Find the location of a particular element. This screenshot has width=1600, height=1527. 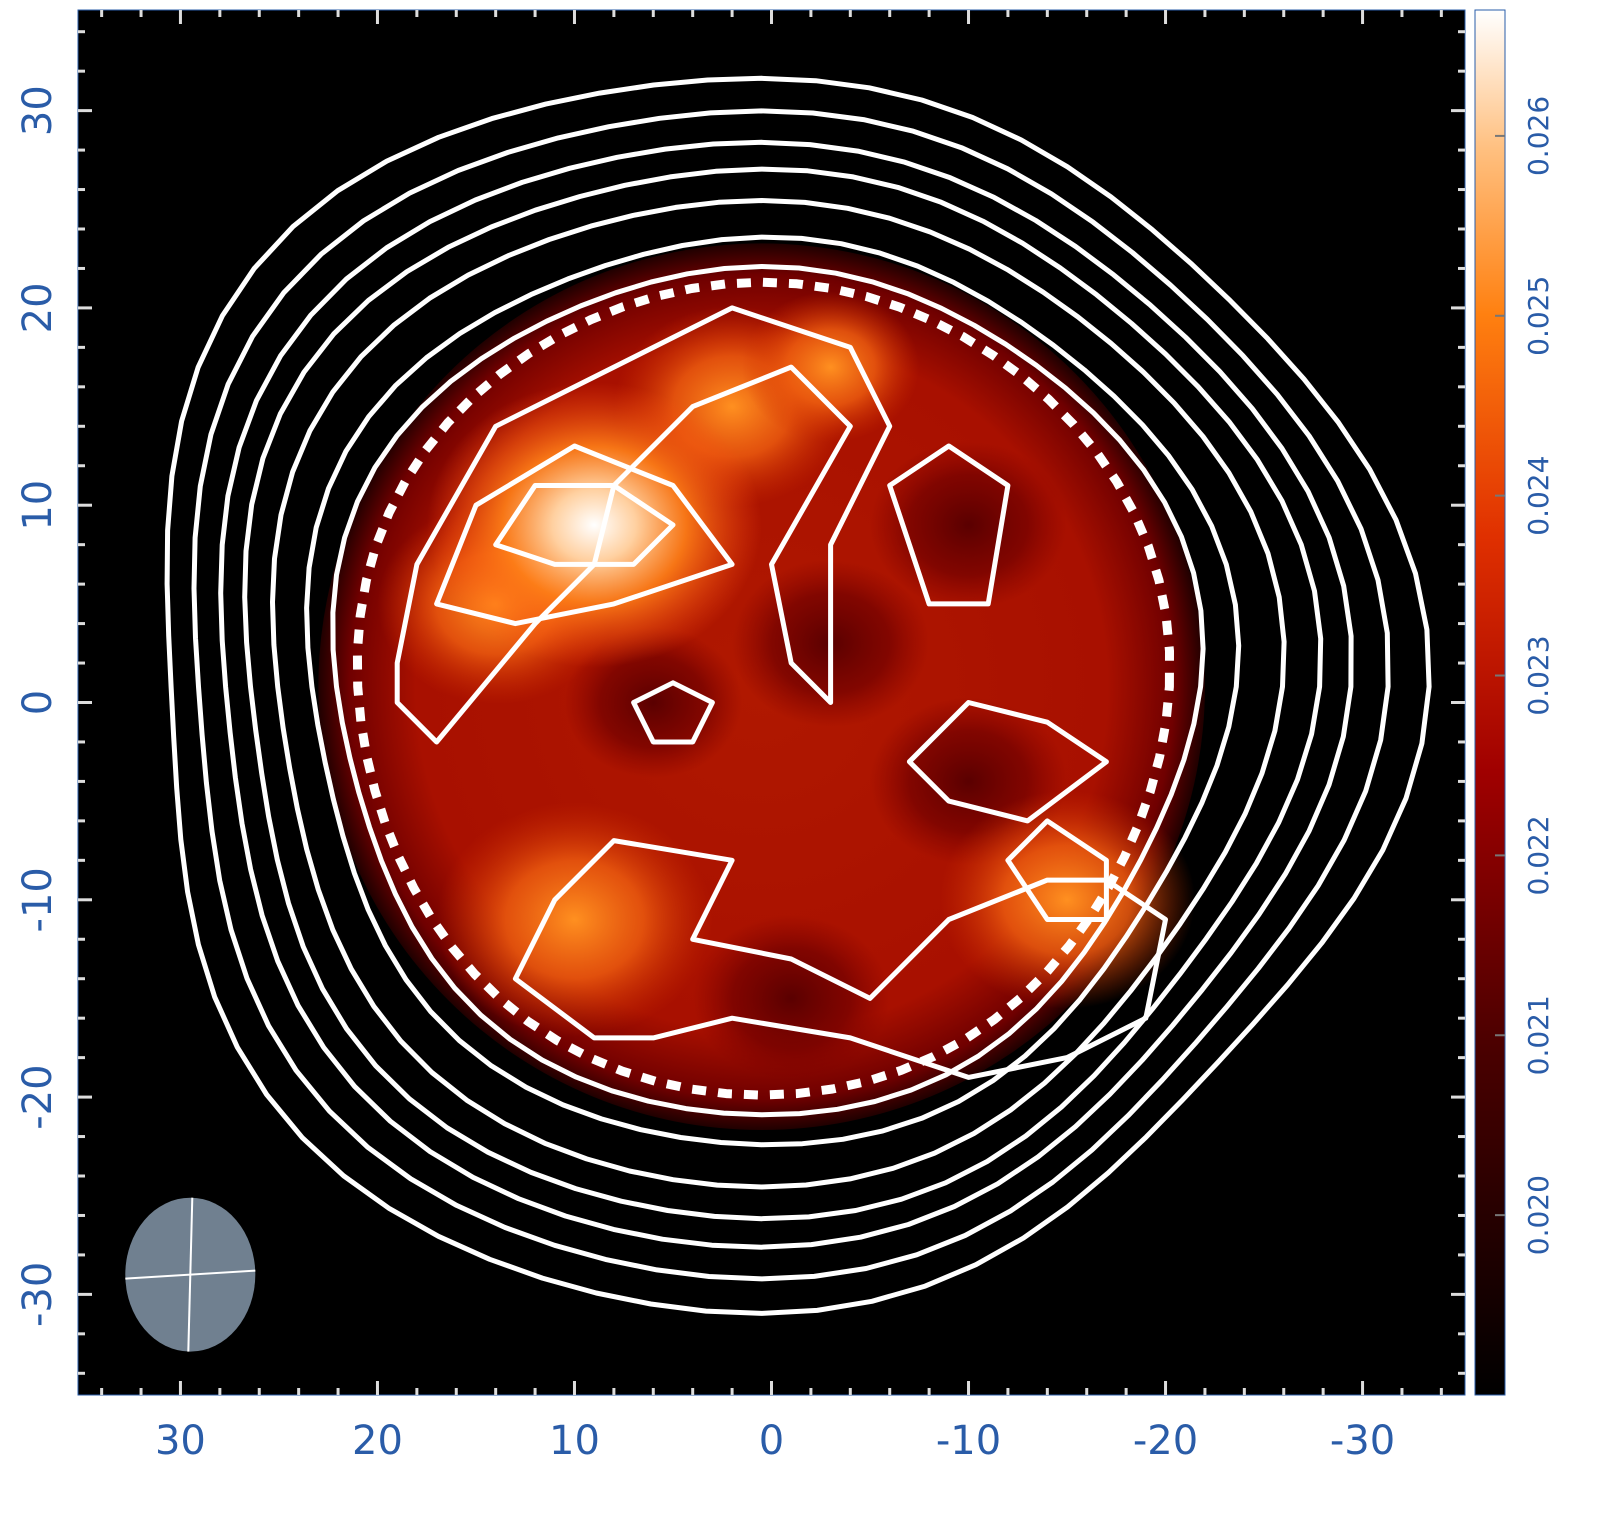

y-tick-label: 20 is located at coordinates (38, 307).